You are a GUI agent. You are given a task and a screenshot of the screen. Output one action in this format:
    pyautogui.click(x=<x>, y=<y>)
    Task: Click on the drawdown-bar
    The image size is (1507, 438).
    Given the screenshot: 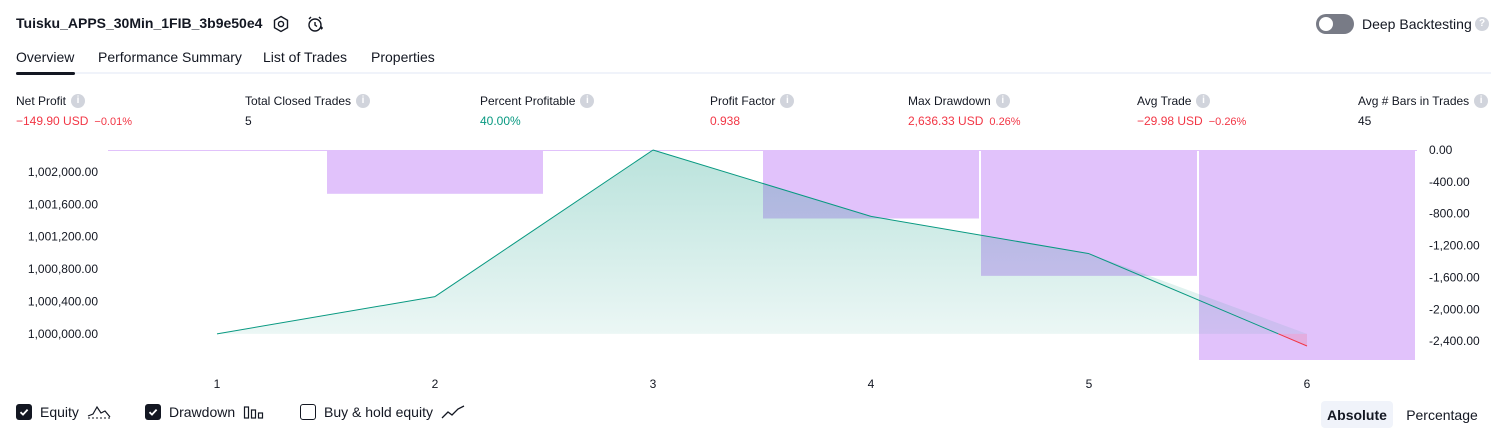 What is the action you would take?
    pyautogui.click(x=435, y=172)
    